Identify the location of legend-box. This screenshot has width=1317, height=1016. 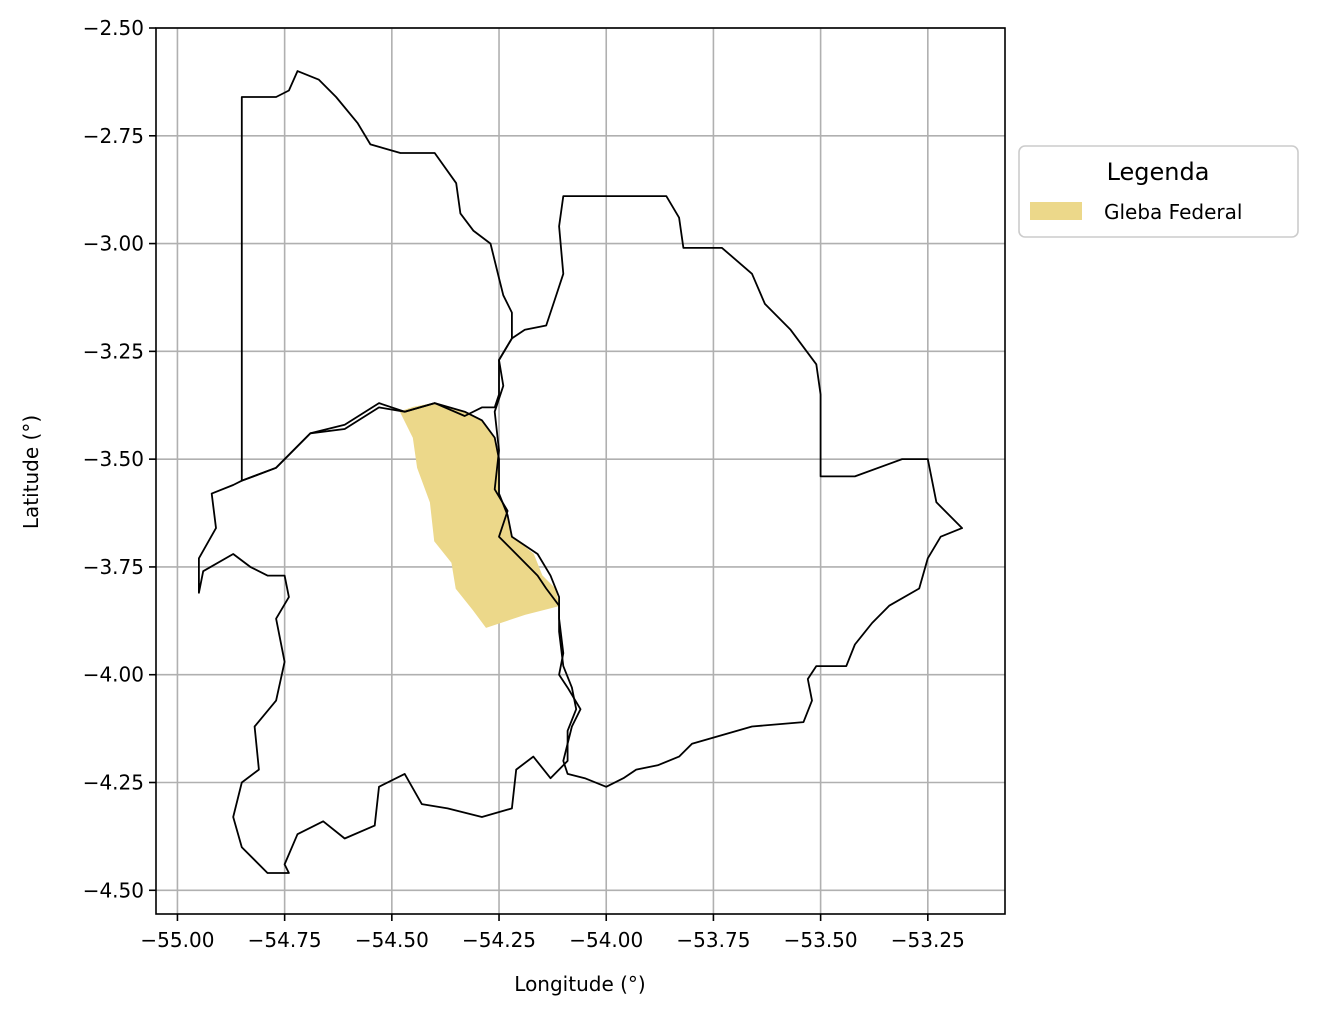
(1158, 191).